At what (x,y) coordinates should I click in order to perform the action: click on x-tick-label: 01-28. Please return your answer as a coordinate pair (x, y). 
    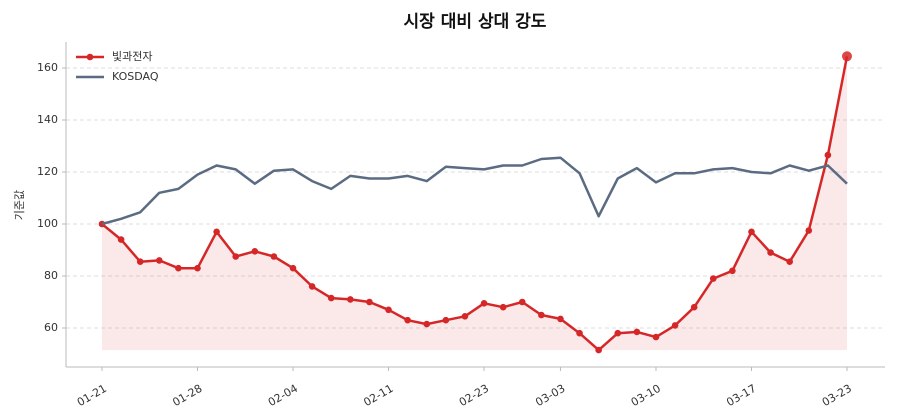
    Looking at the image, I should click on (187, 395).